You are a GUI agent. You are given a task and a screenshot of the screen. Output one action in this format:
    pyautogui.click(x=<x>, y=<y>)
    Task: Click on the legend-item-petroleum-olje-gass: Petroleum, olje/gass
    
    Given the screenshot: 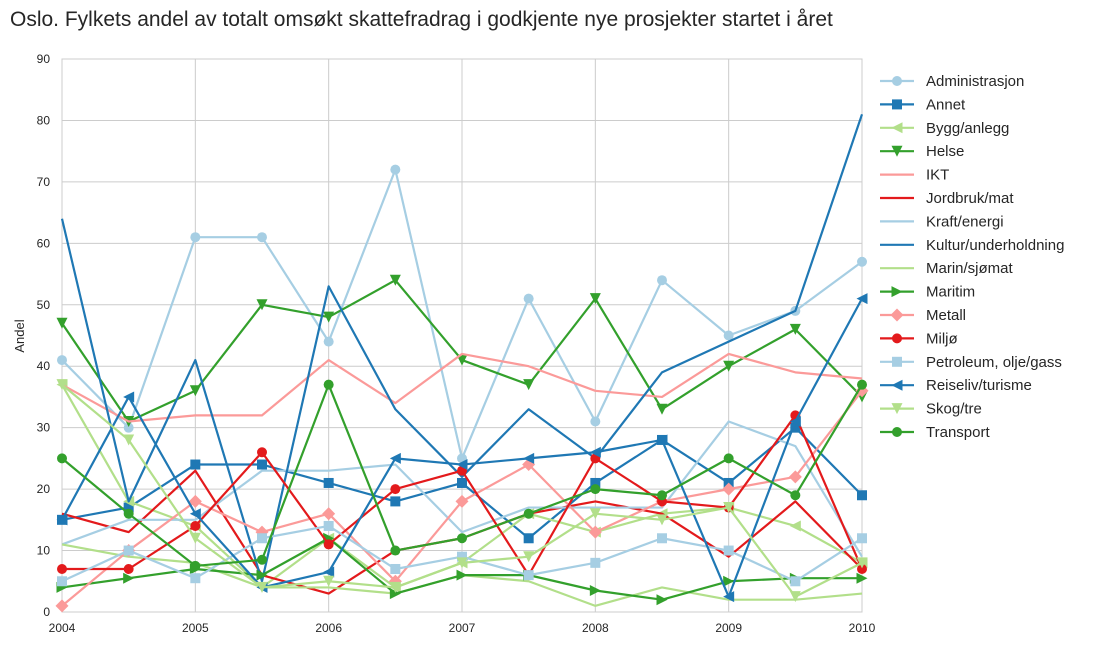 What is the action you would take?
    pyautogui.click(x=971, y=362)
    